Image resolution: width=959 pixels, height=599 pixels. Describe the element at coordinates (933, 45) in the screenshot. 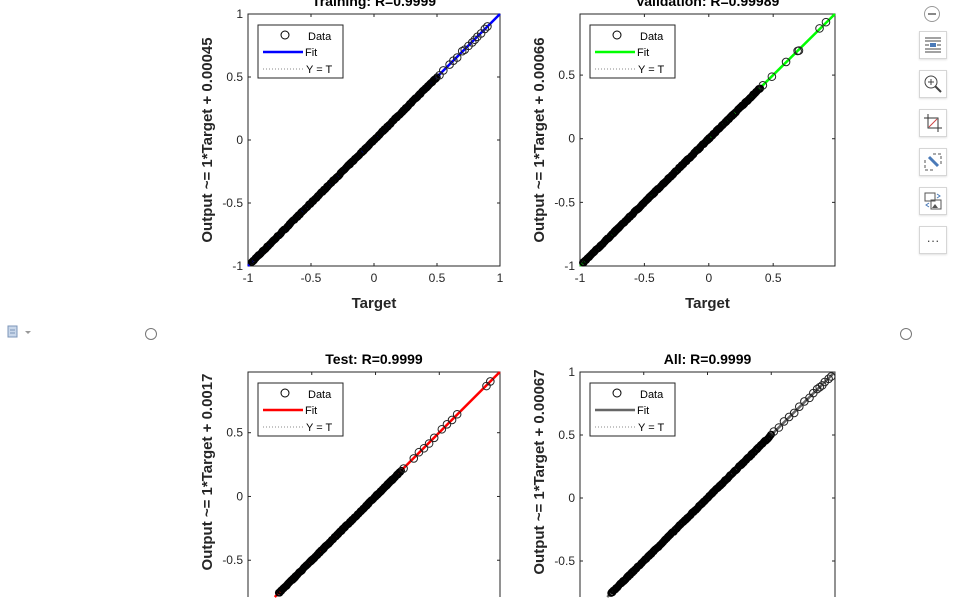

I see `layout-options-button` at that location.